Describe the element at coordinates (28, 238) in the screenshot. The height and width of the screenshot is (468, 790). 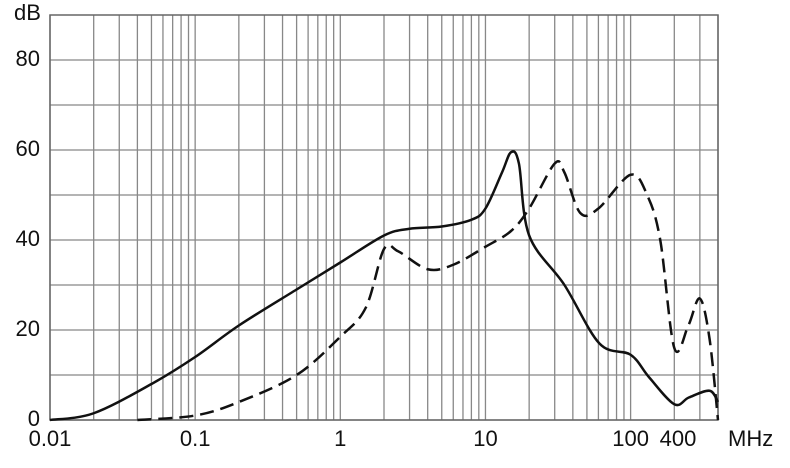
I see `y-tick-label: 40` at that location.